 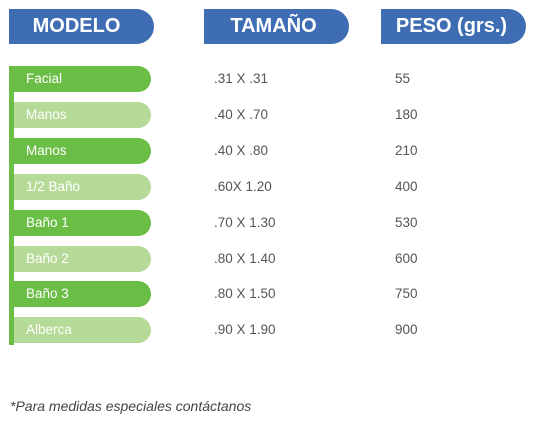 I want to click on table-row: Manos .40 X .70 180, so click(x=267, y=114).